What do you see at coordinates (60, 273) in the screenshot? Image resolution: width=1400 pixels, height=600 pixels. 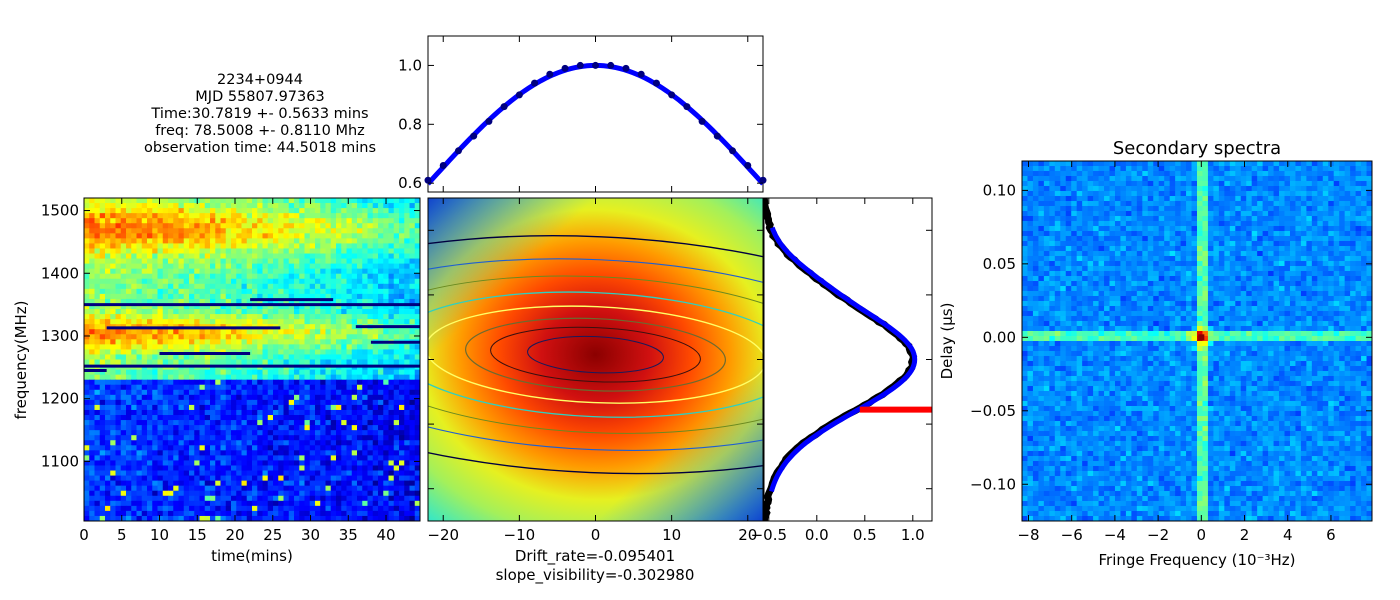 I see `y-tick-label: 1400` at bounding box center [60, 273].